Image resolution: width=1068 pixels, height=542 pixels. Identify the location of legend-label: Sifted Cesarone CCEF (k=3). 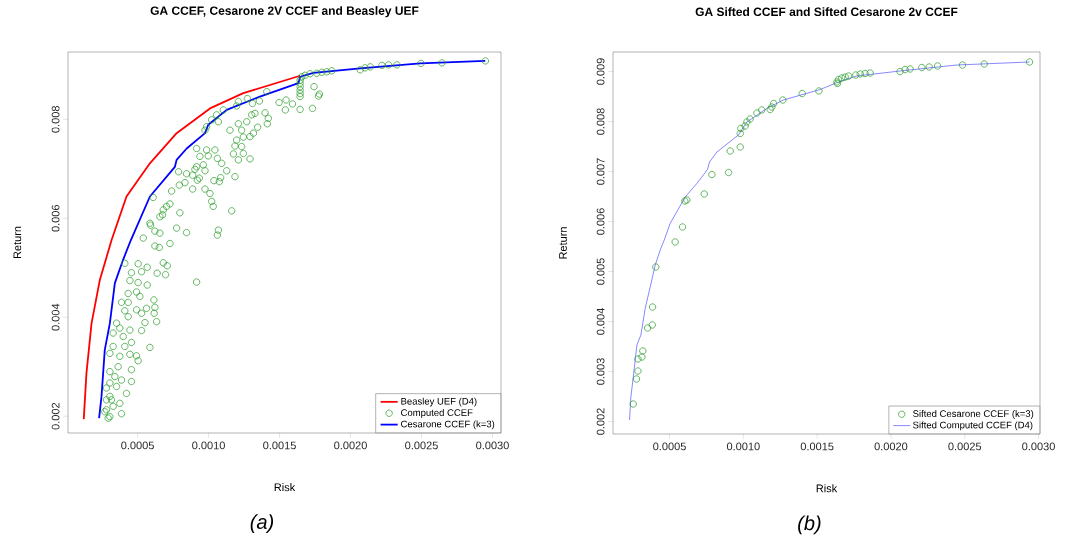
(973, 414).